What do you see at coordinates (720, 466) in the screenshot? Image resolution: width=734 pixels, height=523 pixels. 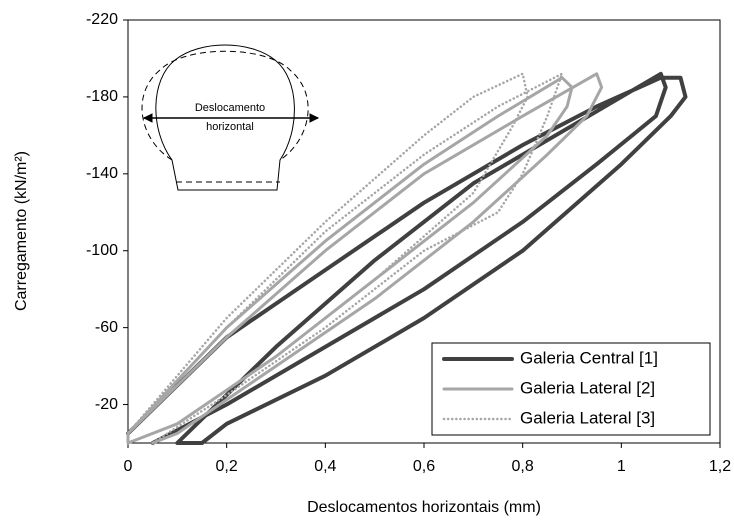 I see `x-tick-label: 1,2` at bounding box center [720, 466].